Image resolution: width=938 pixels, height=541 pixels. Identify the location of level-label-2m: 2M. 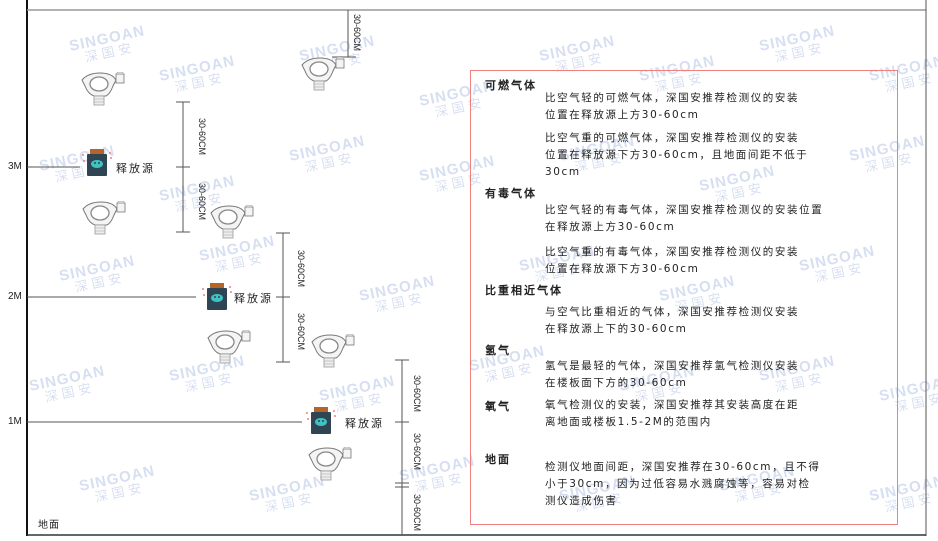
(15, 296).